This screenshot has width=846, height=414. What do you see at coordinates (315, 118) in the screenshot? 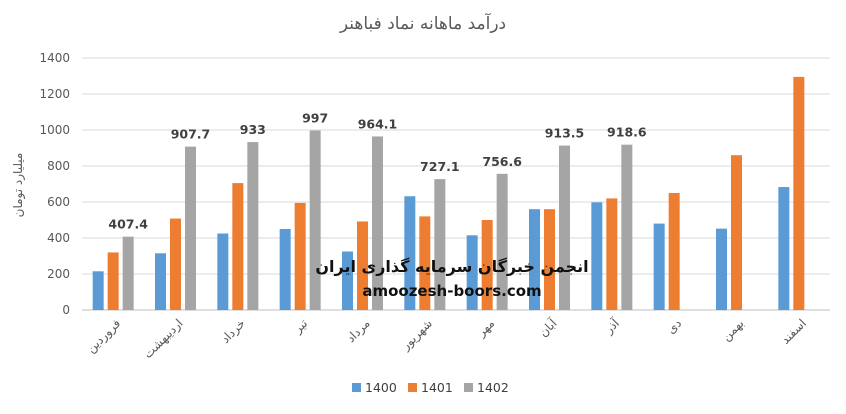
I see `data-label: 997` at bounding box center [315, 118].